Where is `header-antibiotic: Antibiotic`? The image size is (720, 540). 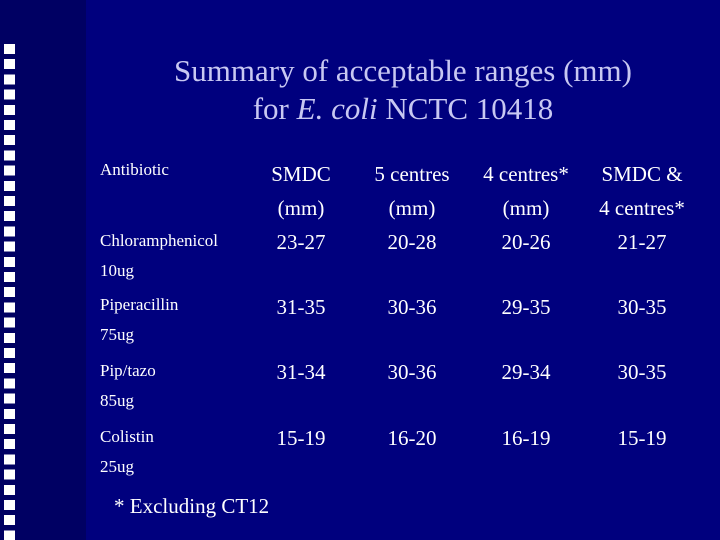
header-antibiotic: Antibiotic is located at coordinates (134, 169).